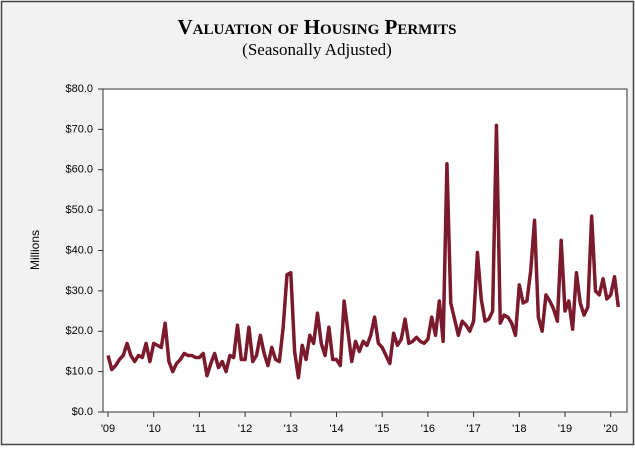 Image resolution: width=635 pixels, height=451 pixels. I want to click on x-tick-label: '13, so click(291, 429).